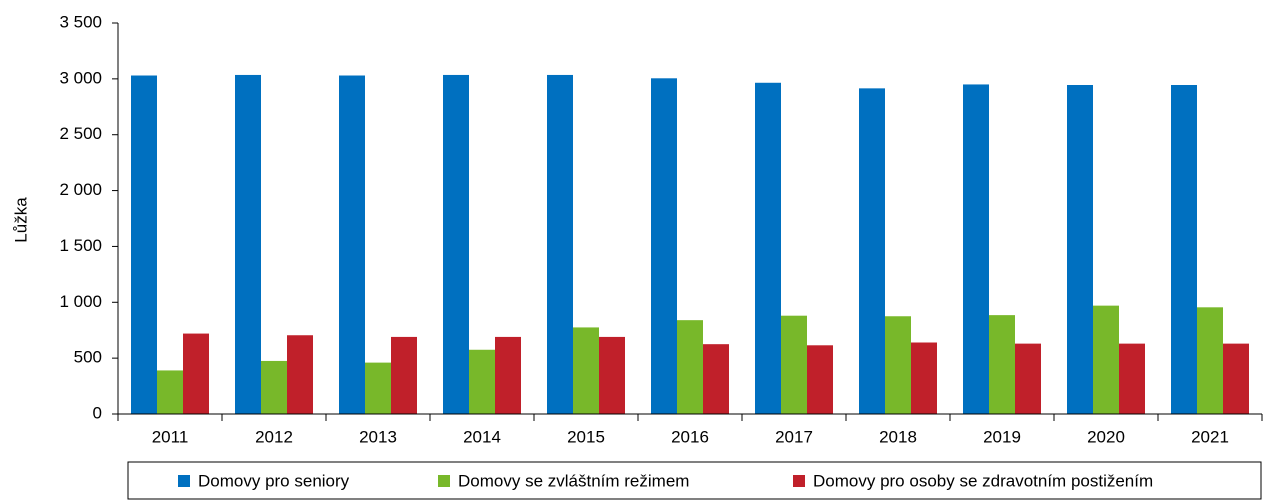  I want to click on y-tick-label: 3 000, so click(80, 77).